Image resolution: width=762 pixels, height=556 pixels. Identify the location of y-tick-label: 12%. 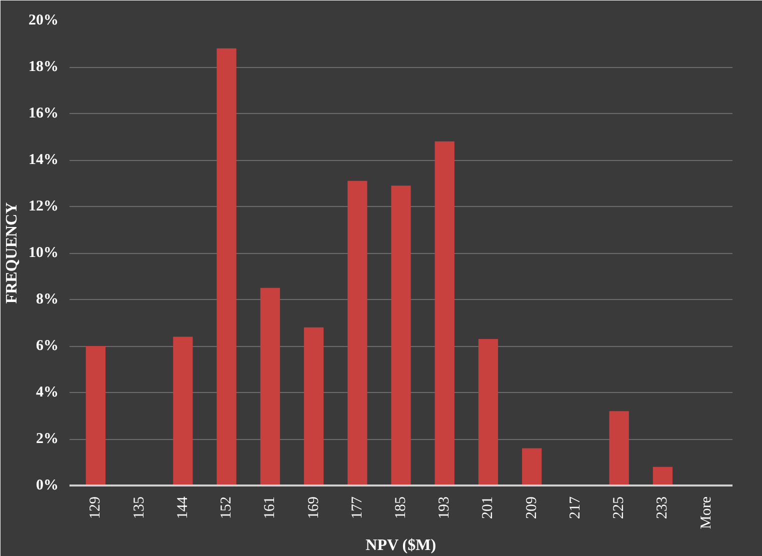
(43, 206).